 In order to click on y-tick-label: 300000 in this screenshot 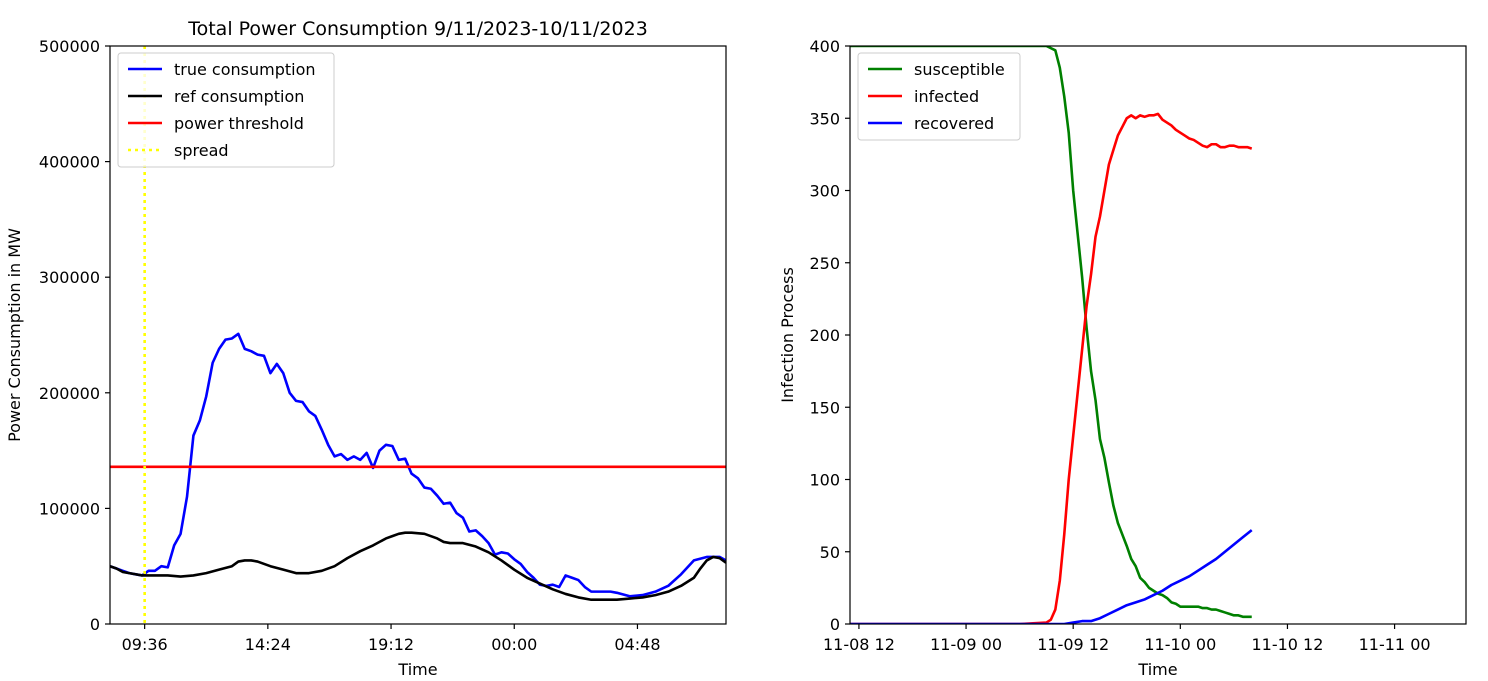, I will do `click(69, 277)`.